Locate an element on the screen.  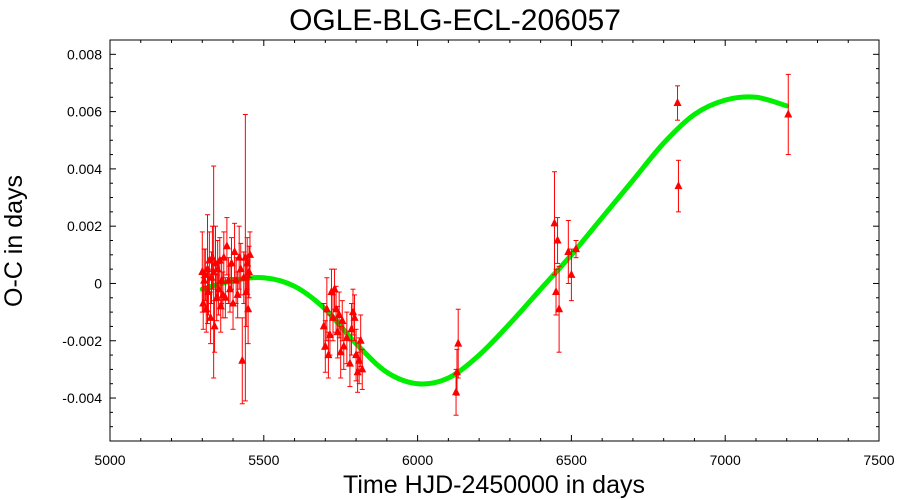
x-tick-label: 7000 is located at coordinates (725, 460).